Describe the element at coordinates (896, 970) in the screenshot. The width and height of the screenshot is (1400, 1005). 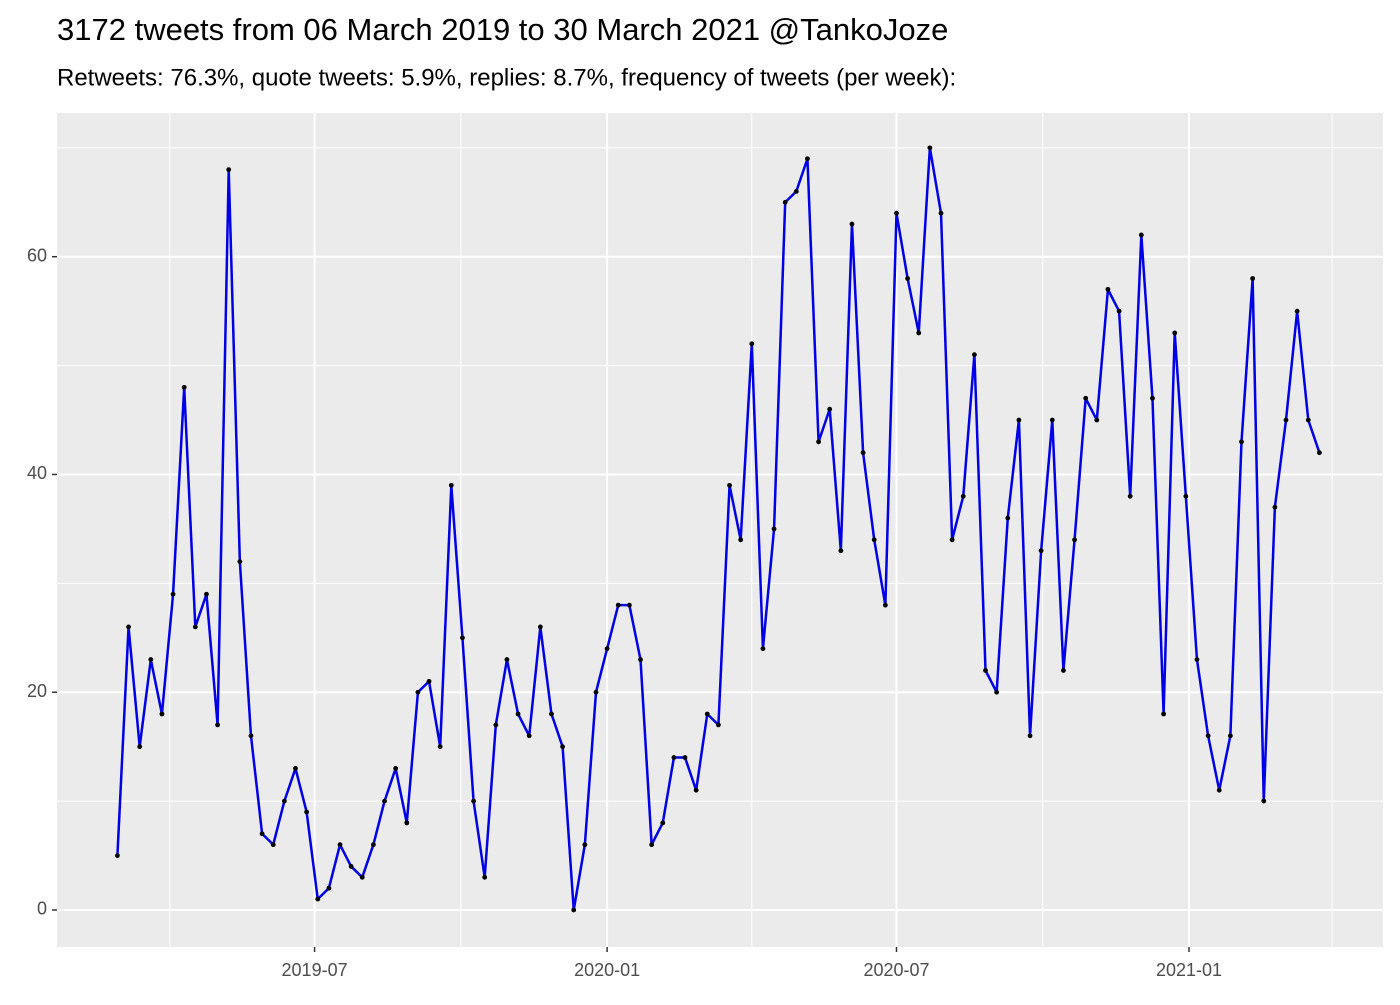
I see `x-tick-label: 2020-07` at that location.